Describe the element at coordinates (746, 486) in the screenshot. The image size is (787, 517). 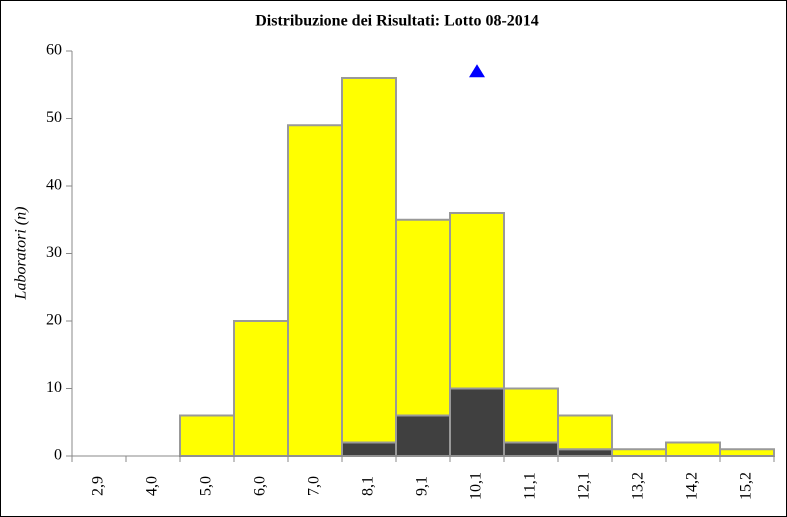
I see `x-tick-label: 15,2` at that location.